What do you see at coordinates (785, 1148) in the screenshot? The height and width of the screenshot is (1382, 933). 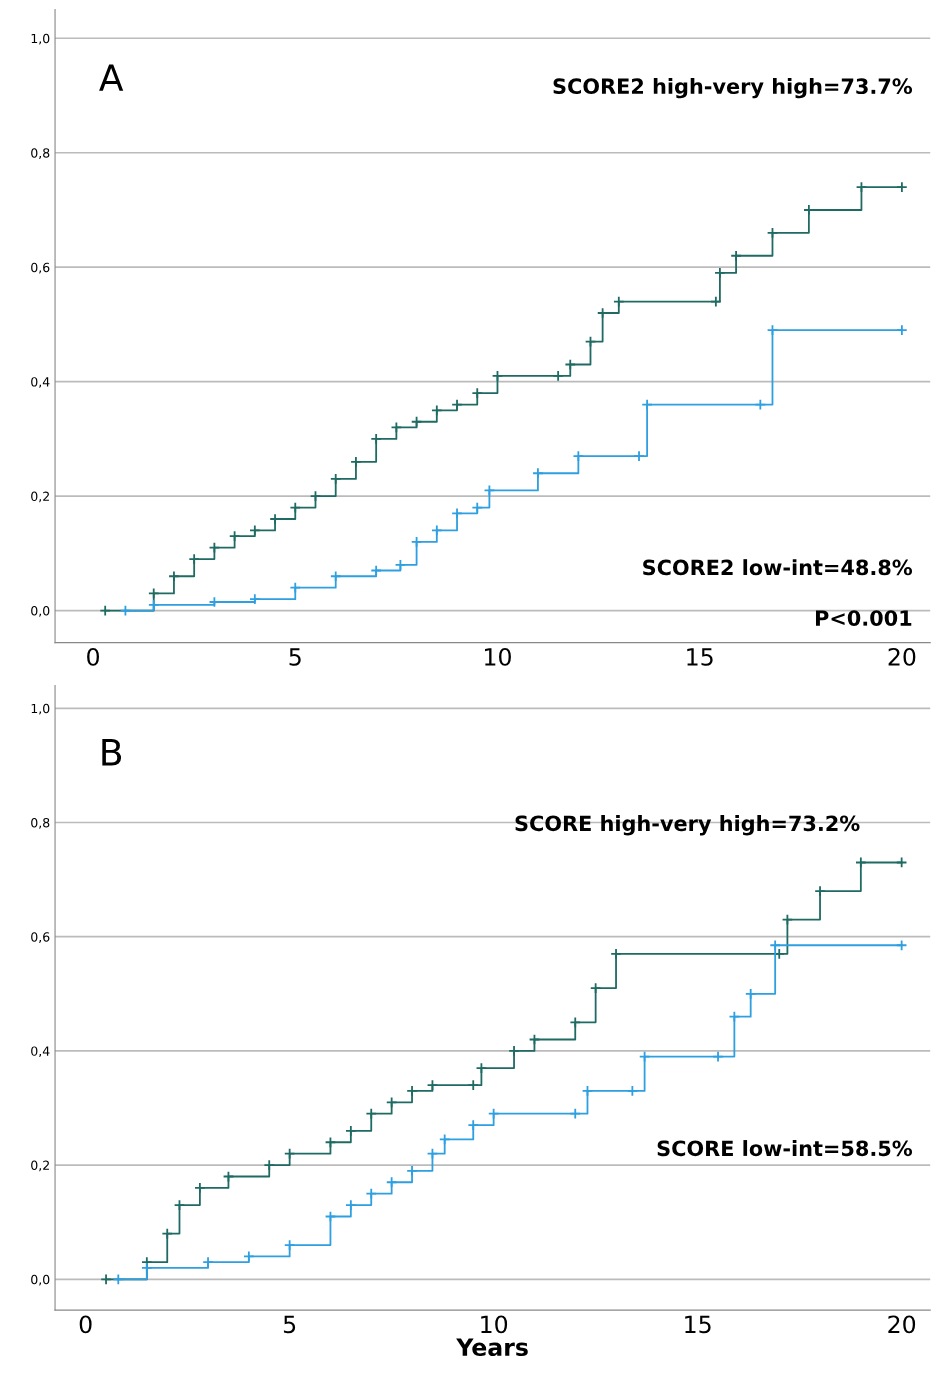 I see `annotation: SCORE low-int=58.5%` at bounding box center [785, 1148].